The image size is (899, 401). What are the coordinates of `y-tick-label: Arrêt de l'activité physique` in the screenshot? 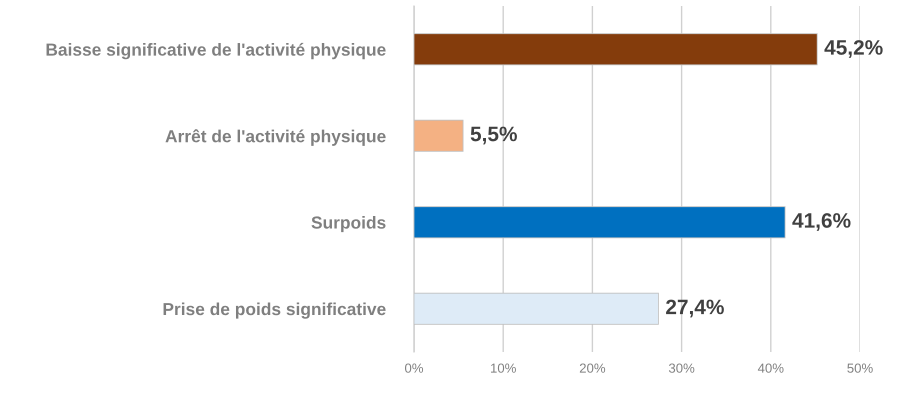 It's located at (275, 137).